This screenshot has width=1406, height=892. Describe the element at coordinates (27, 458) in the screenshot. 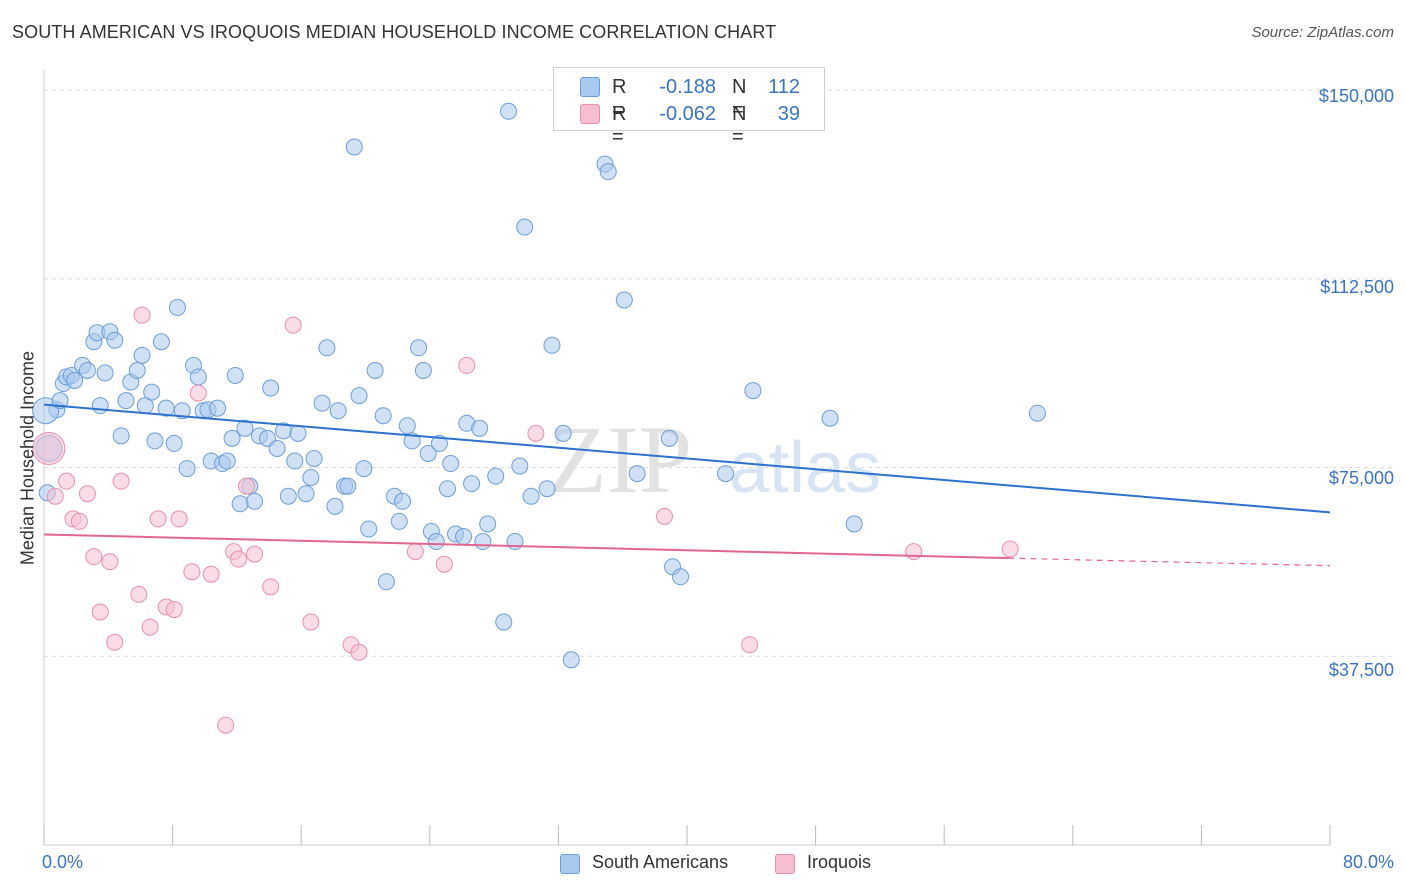

I see `y-axis-label: Median Household Income` at that location.